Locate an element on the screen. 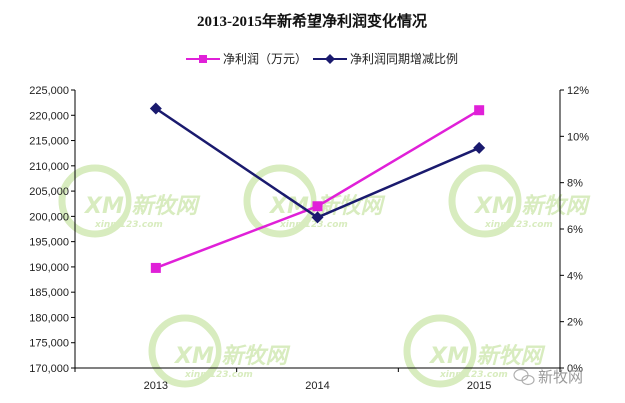 The height and width of the screenshot is (403, 625). wechat-icon is located at coordinates (524, 377).